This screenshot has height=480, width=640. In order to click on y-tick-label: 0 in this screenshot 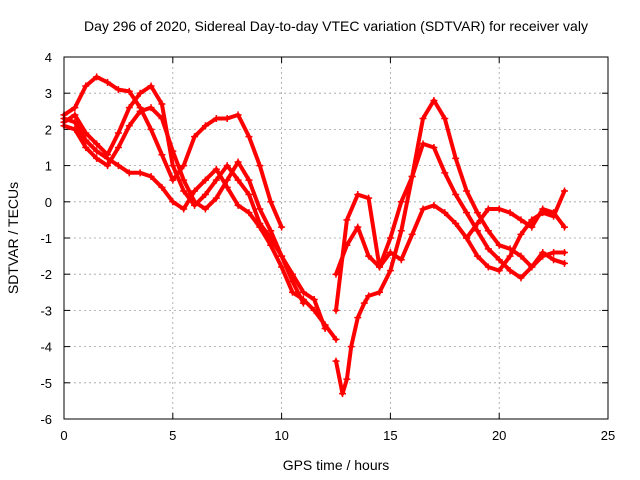, I will do `click(48, 202)`.